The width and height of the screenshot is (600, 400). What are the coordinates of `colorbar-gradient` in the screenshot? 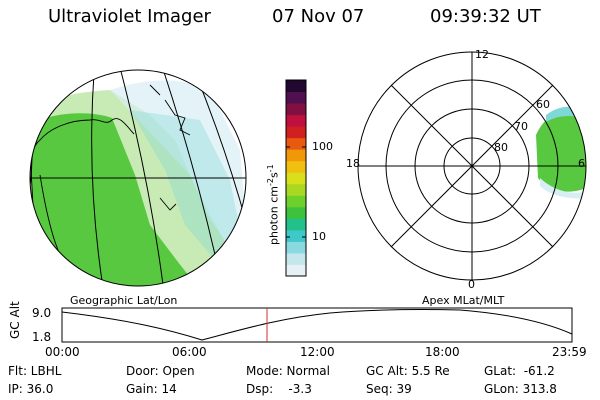 It's located at (296, 178).